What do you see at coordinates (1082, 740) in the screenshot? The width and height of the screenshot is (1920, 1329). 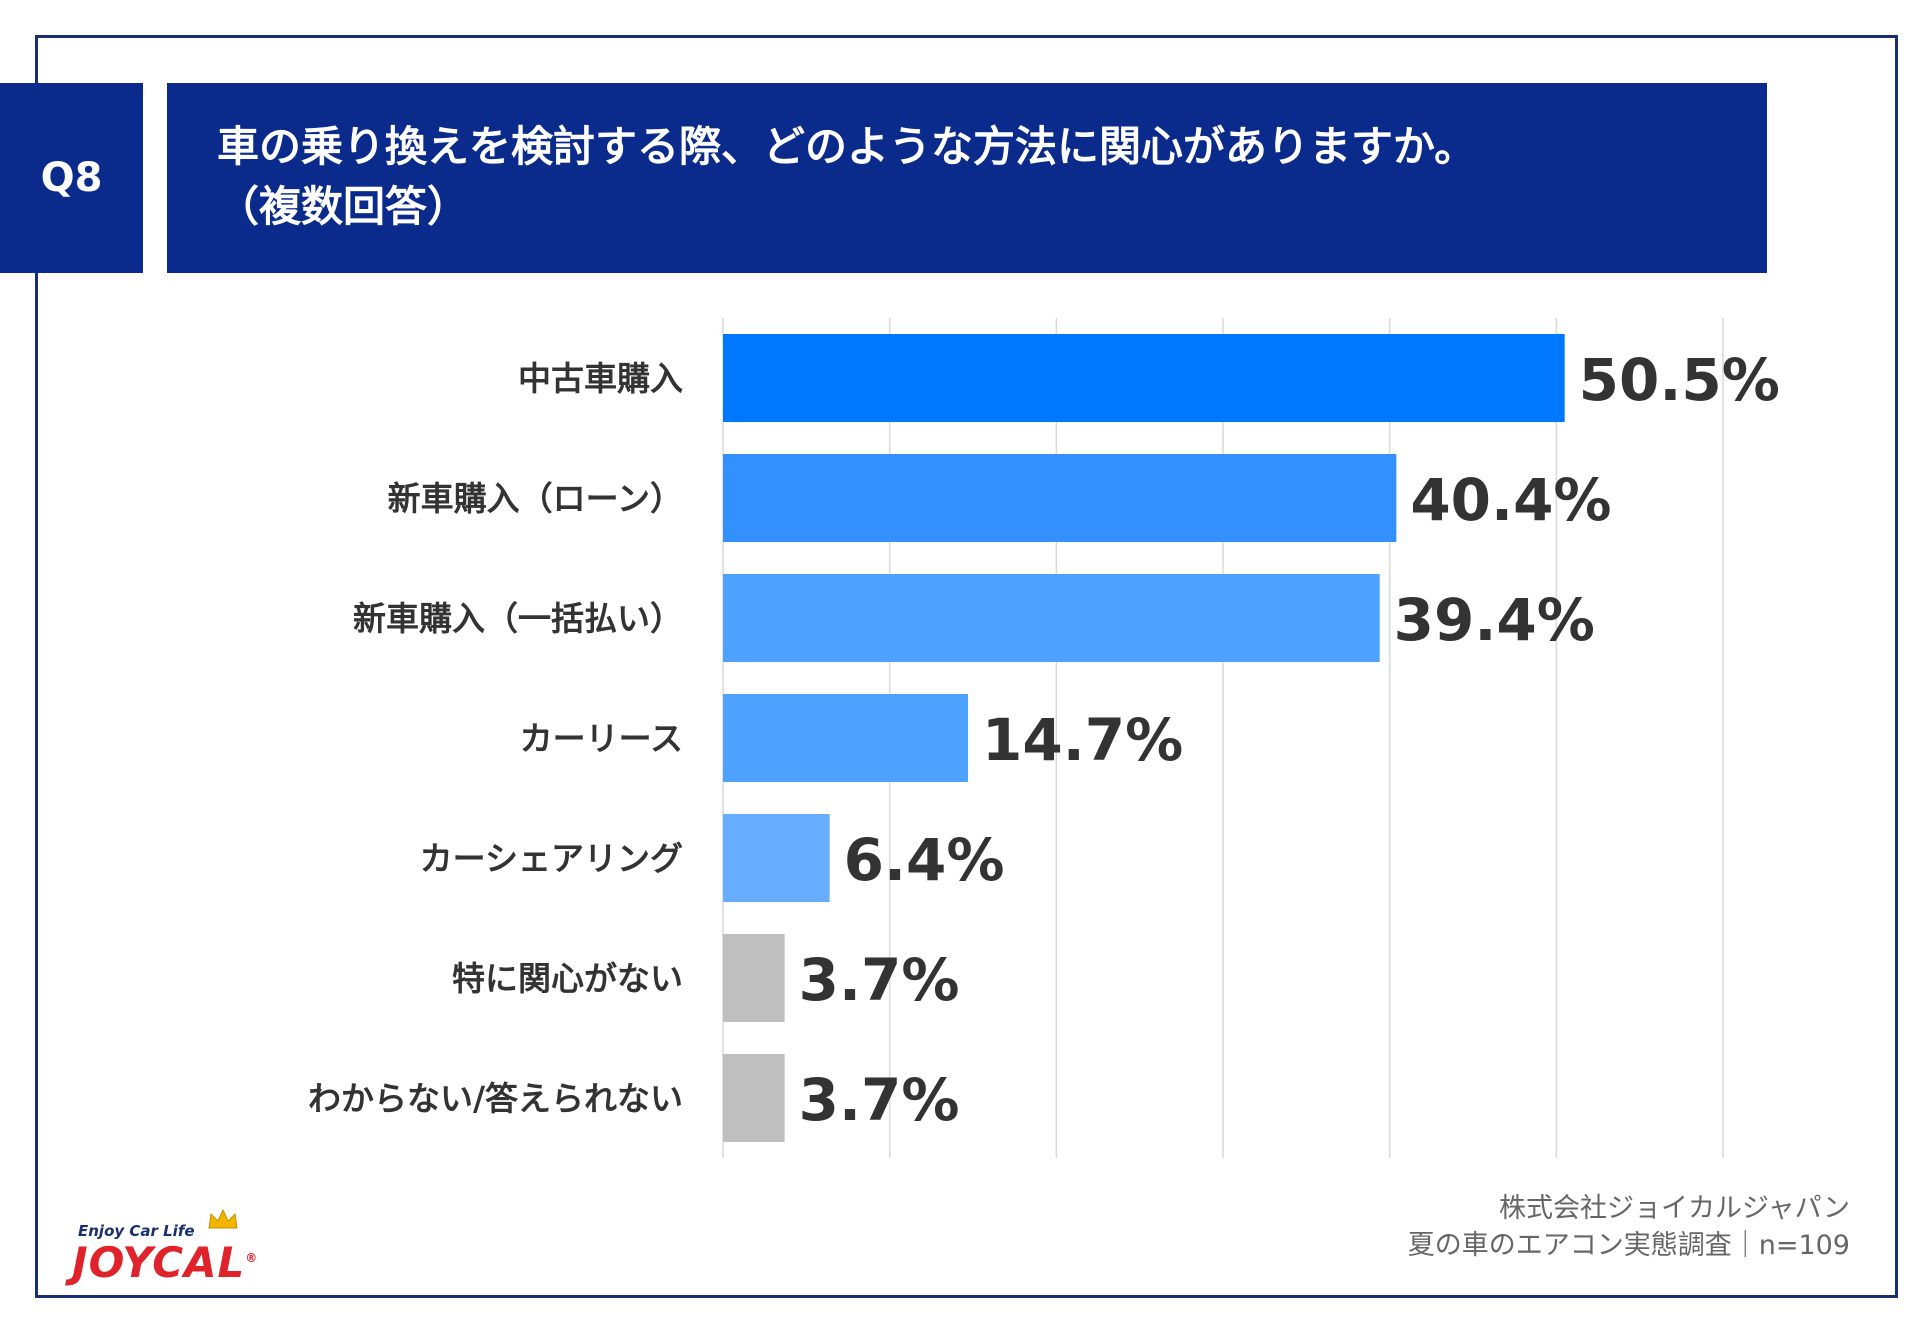 I see `value-label: 14.7%` at bounding box center [1082, 740].